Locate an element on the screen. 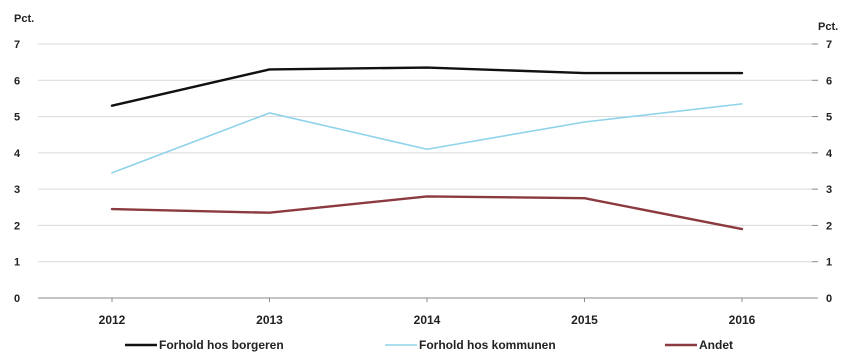  y-tick-label-right: 1 is located at coordinates (829, 263).